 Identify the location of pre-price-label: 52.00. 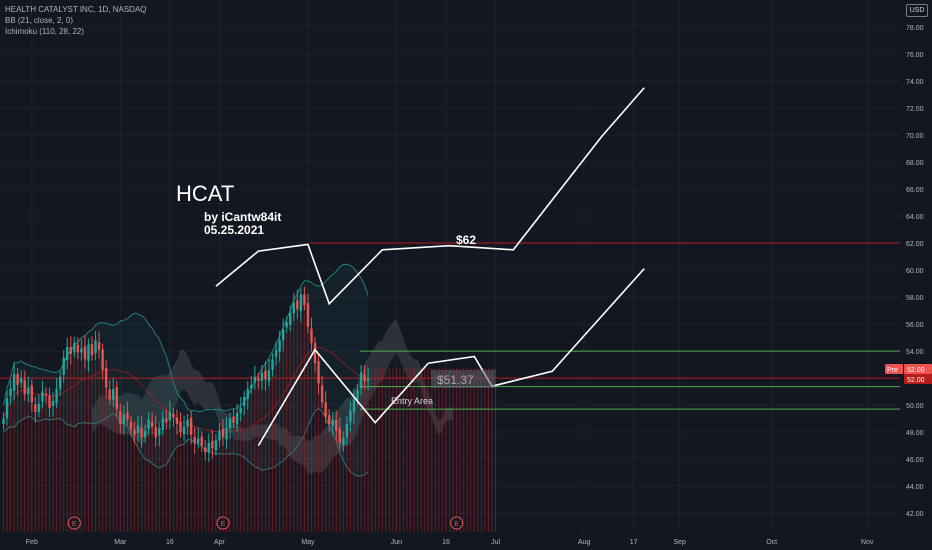
(916, 370).